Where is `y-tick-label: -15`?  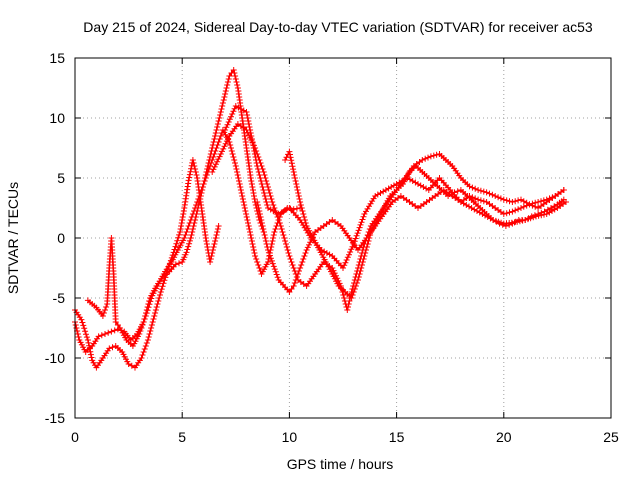 y-tick-label: -15 is located at coordinates (55, 418).